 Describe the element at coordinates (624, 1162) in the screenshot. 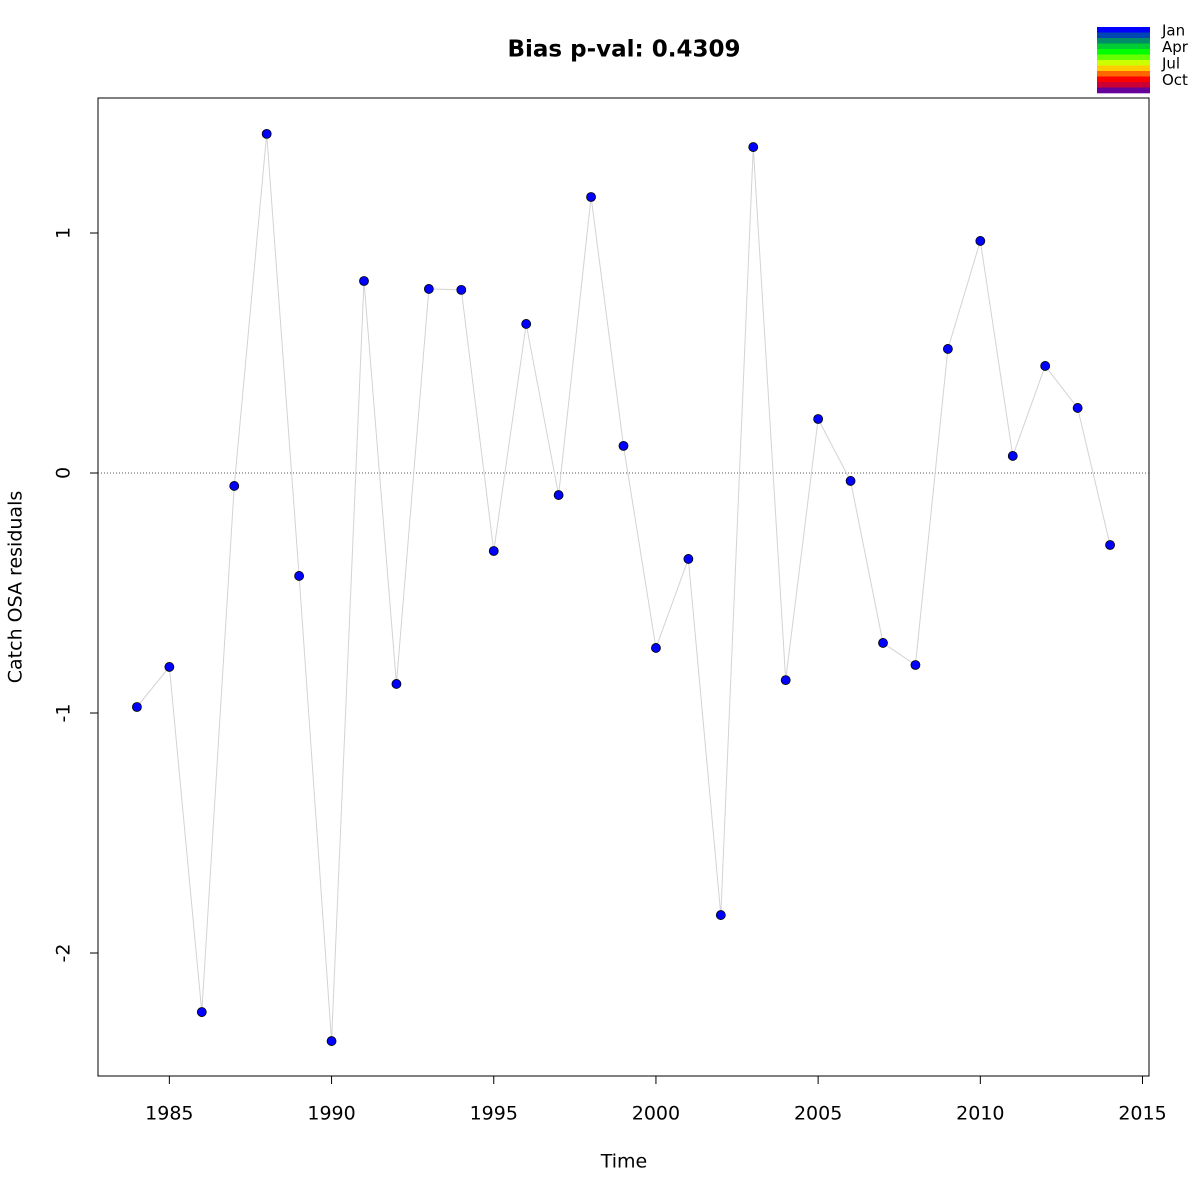

I see `x-axis-label: Time` at that location.